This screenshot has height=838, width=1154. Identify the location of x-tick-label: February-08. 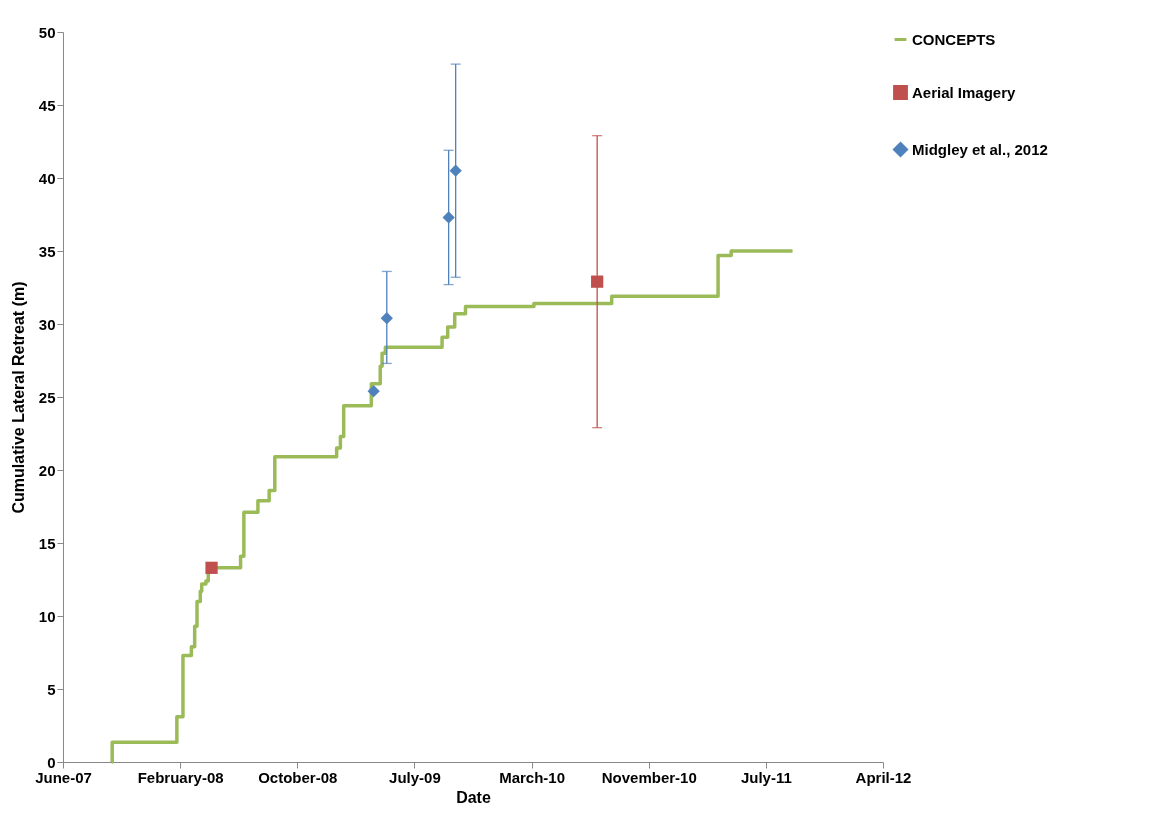
(180, 777).